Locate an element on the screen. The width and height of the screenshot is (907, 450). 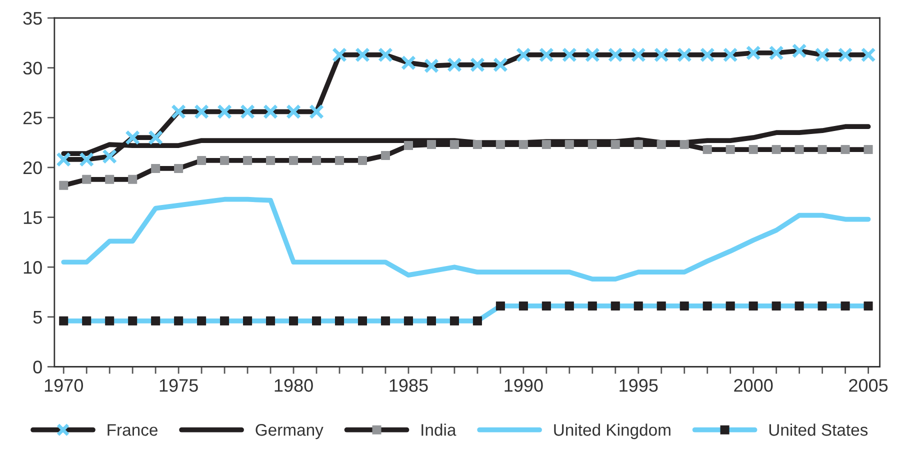
x-tick-label: 1970 is located at coordinates (63, 385).